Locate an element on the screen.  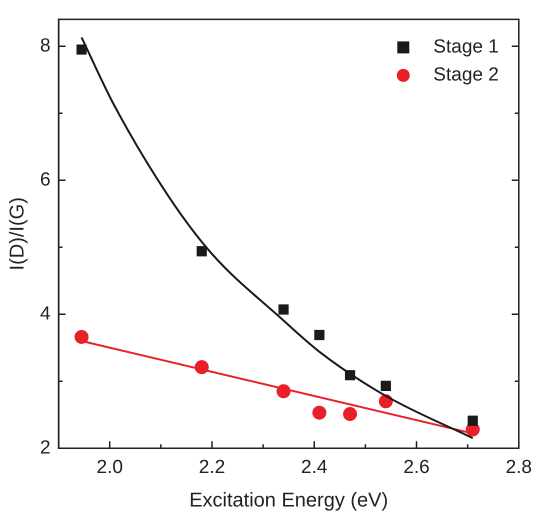
x-tick-label: 2.2 is located at coordinates (212, 467).